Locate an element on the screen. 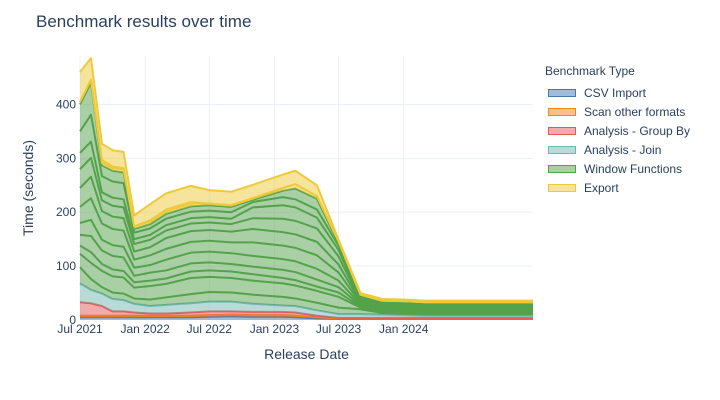 This screenshot has width=720, height=400. legend-item-analysis-group-by: Analysis - Group By is located at coordinates (617, 130).